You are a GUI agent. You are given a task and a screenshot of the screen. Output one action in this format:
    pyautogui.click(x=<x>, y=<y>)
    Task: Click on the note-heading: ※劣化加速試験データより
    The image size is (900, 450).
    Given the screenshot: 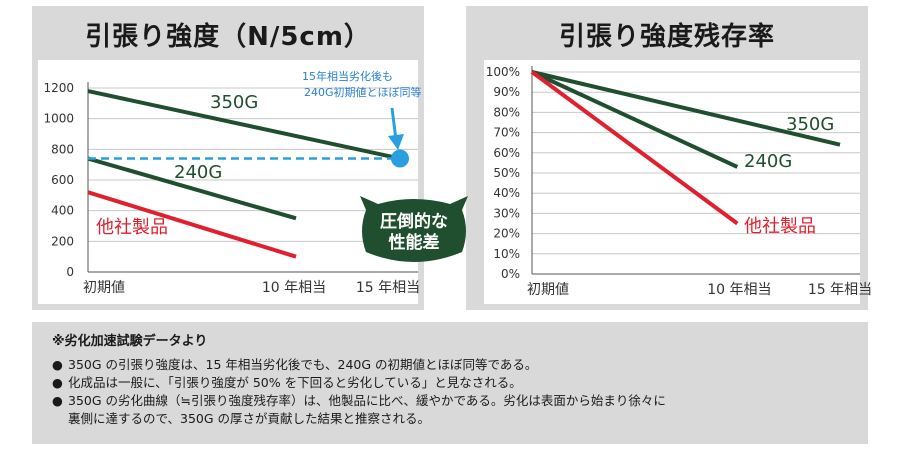 What is the action you would take?
    pyautogui.click(x=130, y=341)
    